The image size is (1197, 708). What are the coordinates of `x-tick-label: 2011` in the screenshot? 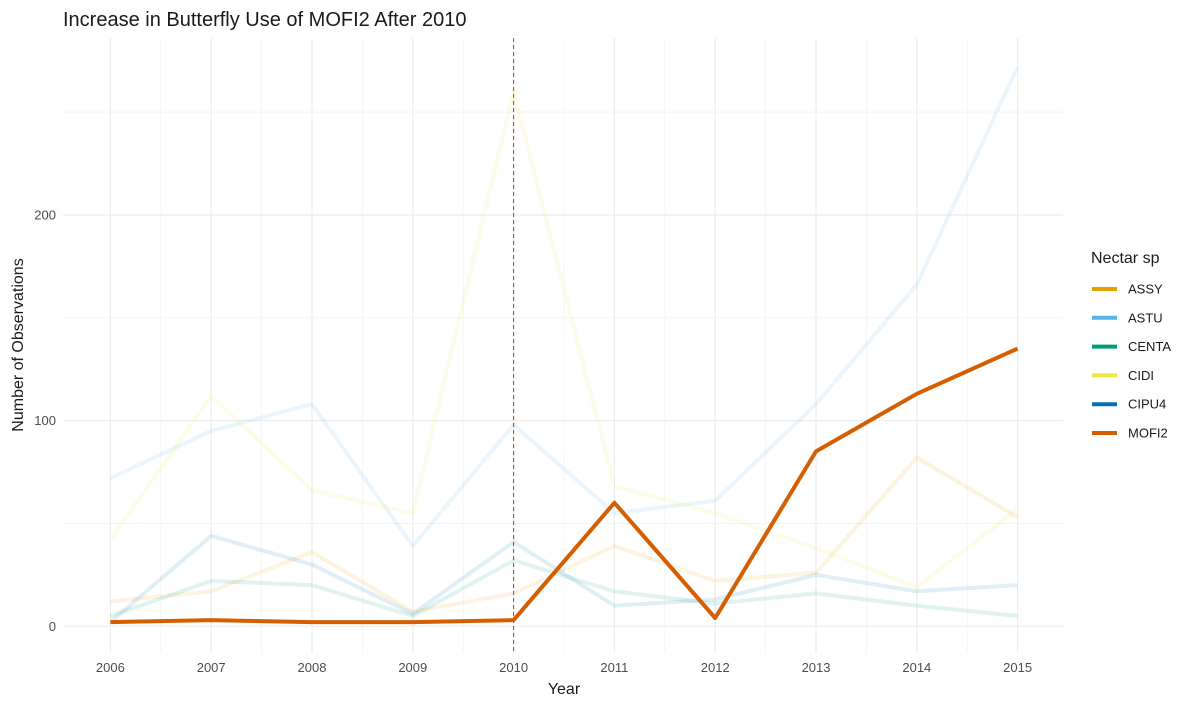 It's located at (614, 667).